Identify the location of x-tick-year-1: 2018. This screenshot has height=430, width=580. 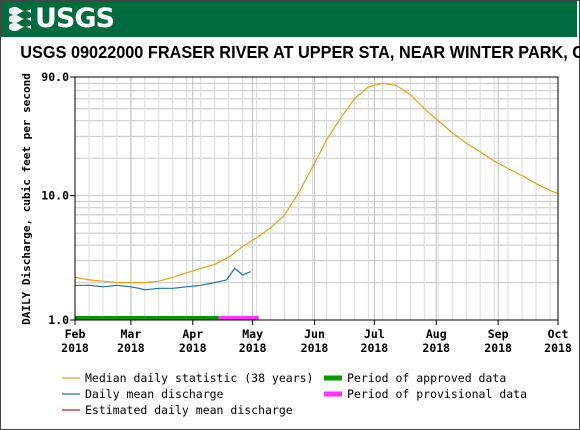
(131, 348).